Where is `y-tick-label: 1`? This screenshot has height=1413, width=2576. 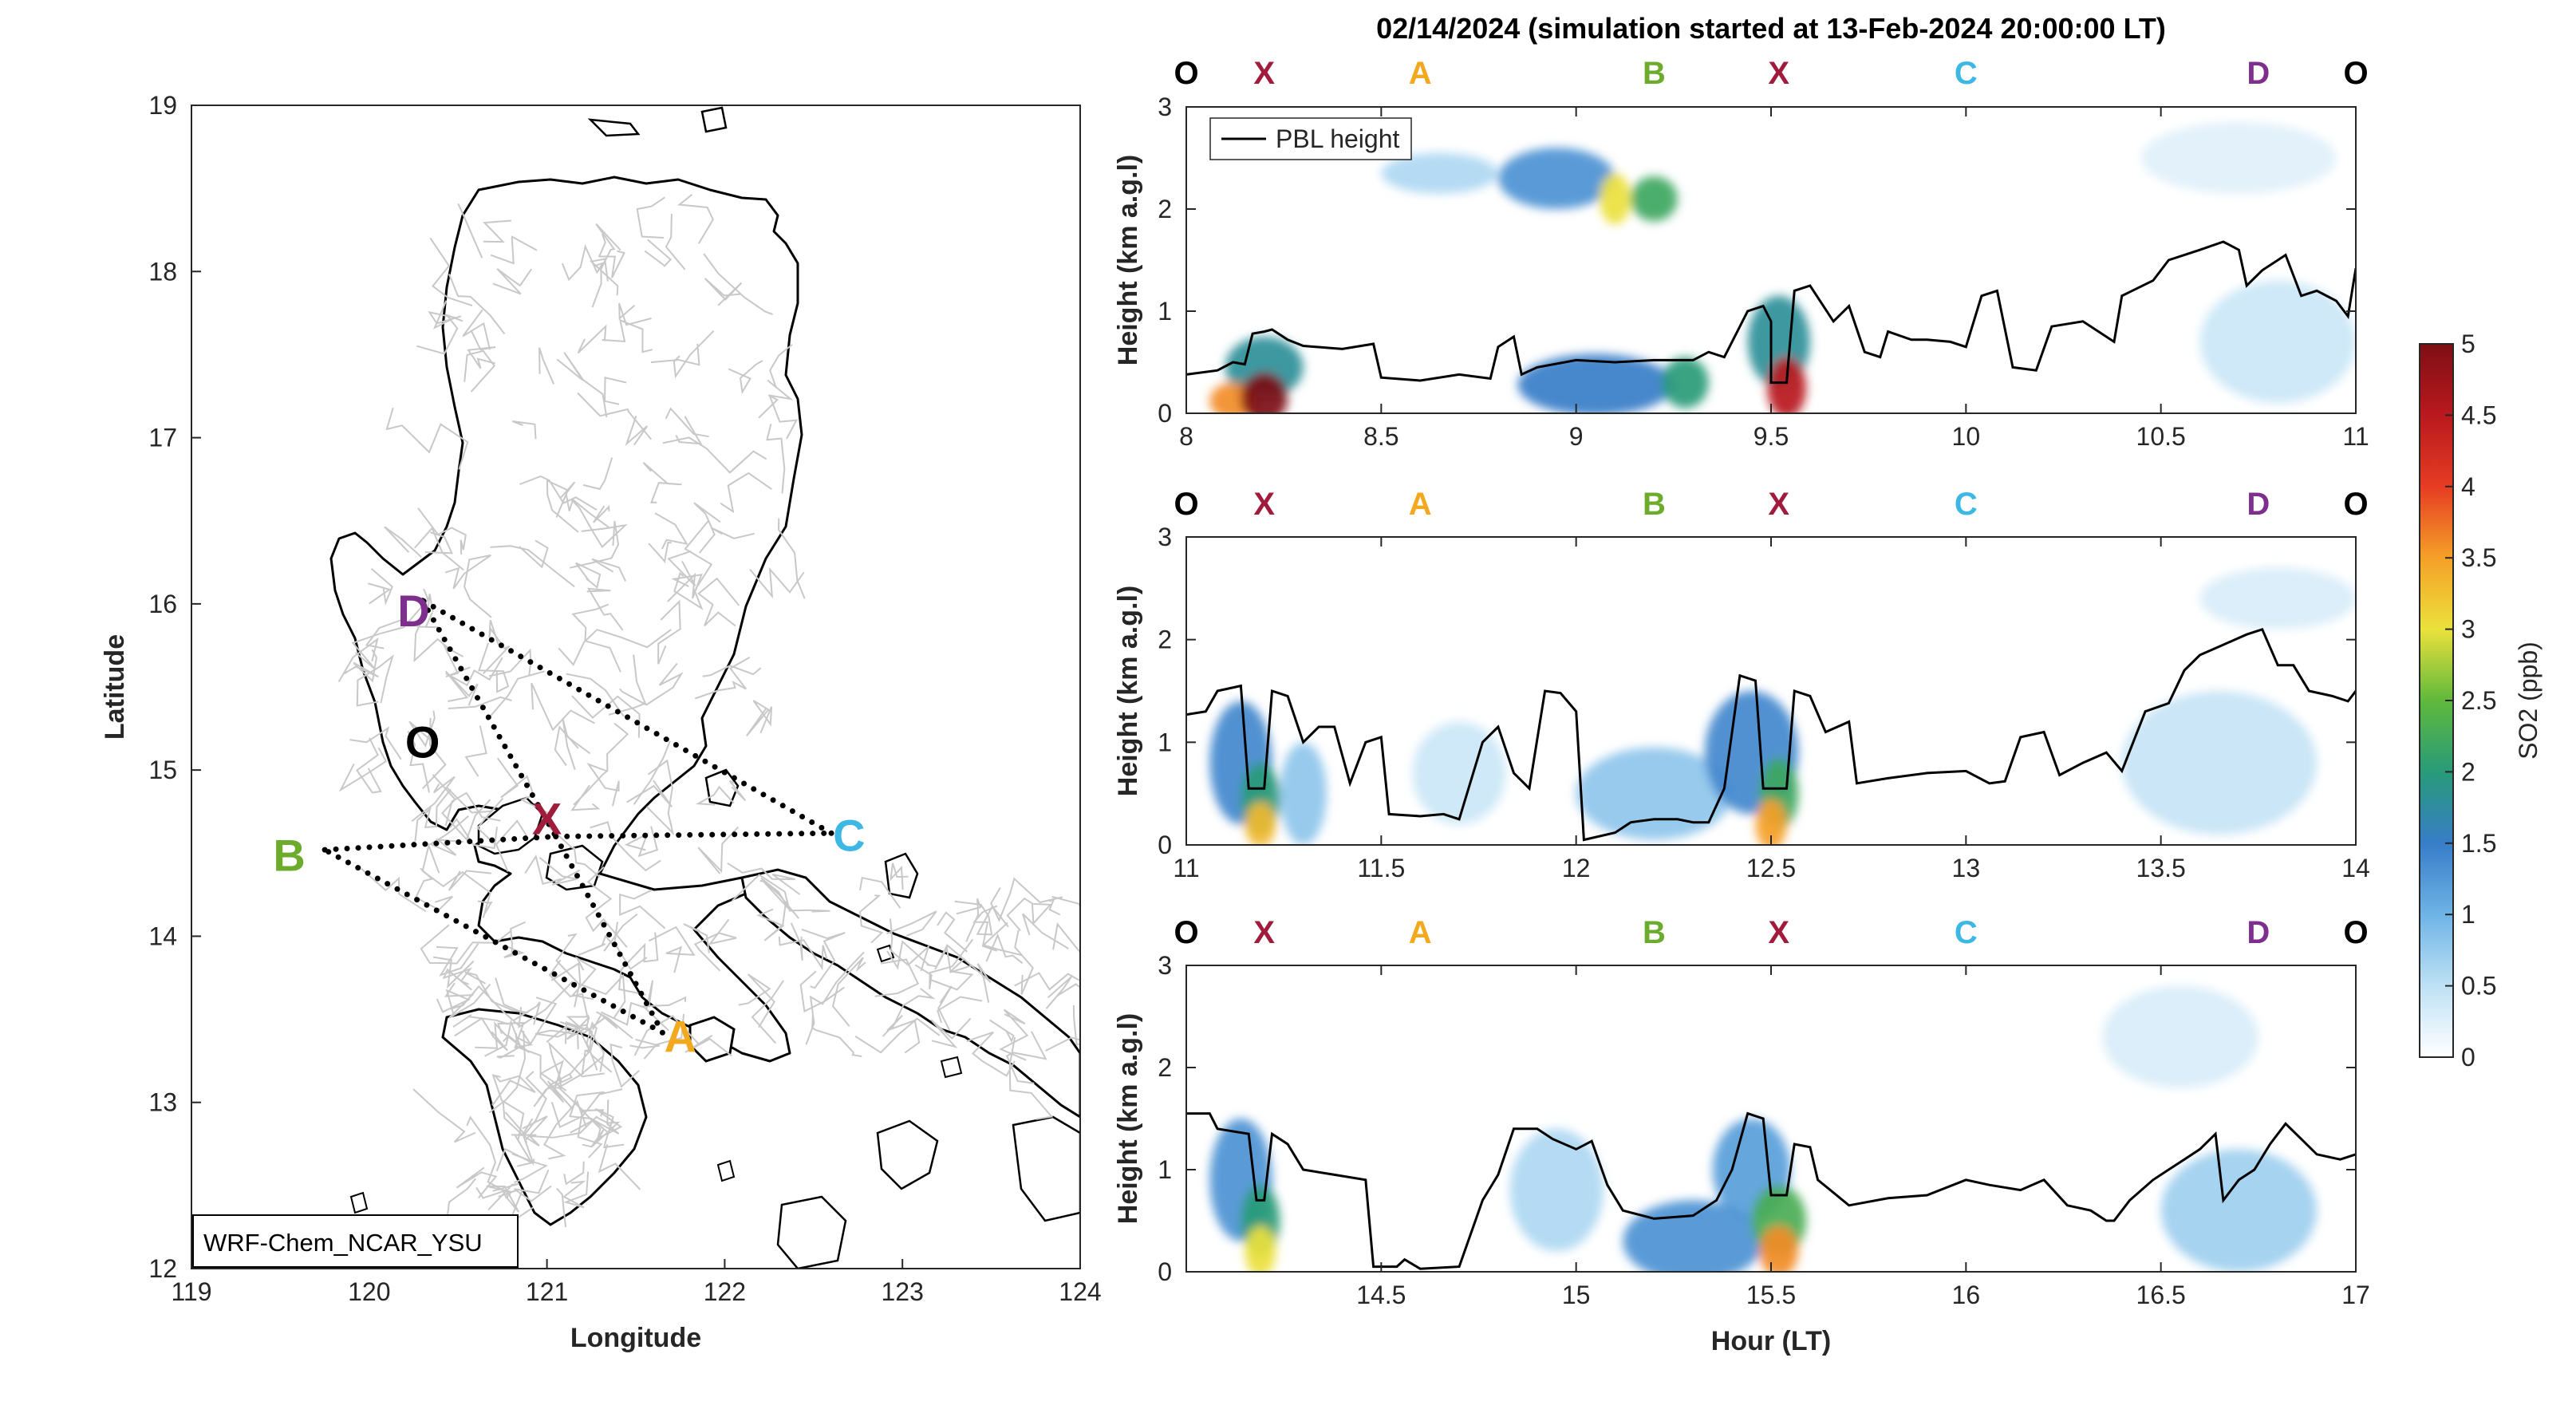 y-tick-label: 1 is located at coordinates (1165, 1169).